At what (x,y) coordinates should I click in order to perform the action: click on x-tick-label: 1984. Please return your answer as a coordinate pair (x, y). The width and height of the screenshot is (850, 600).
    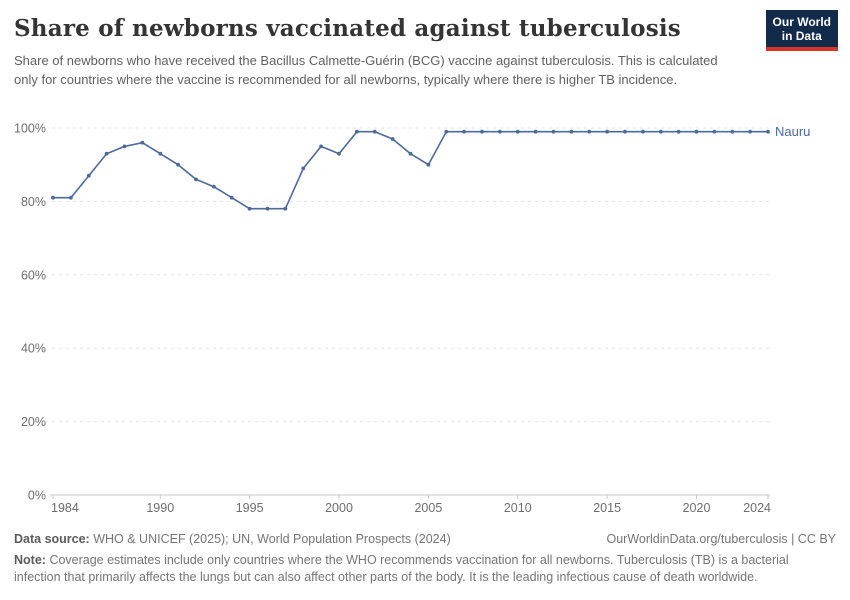
    Looking at the image, I should click on (65, 508).